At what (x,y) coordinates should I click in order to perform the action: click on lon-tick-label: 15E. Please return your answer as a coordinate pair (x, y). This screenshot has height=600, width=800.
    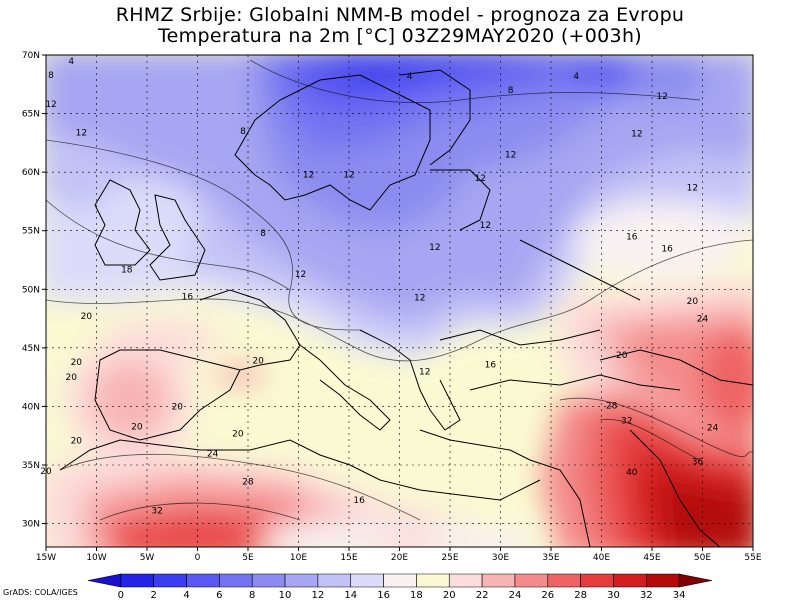
    Looking at the image, I should click on (348, 558).